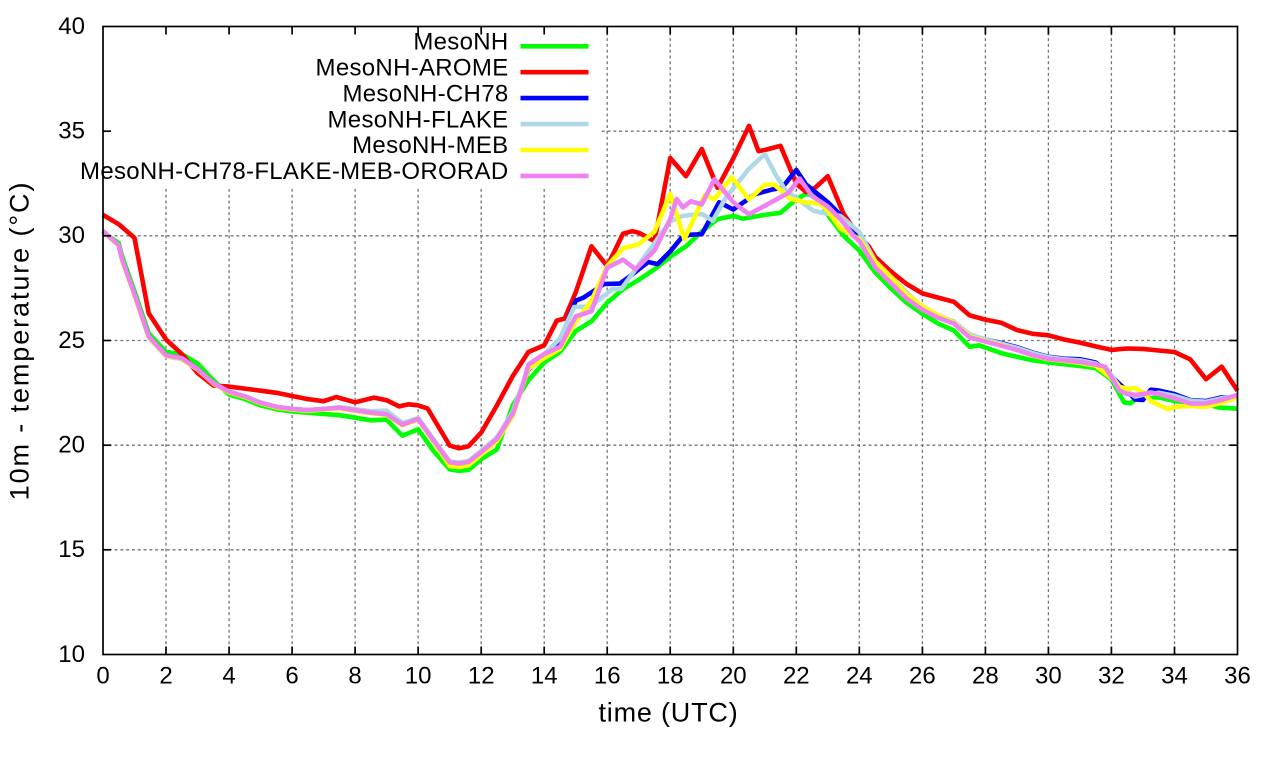  Describe the element at coordinates (71, 131) in the screenshot. I see `svg-text: 35` at that location.